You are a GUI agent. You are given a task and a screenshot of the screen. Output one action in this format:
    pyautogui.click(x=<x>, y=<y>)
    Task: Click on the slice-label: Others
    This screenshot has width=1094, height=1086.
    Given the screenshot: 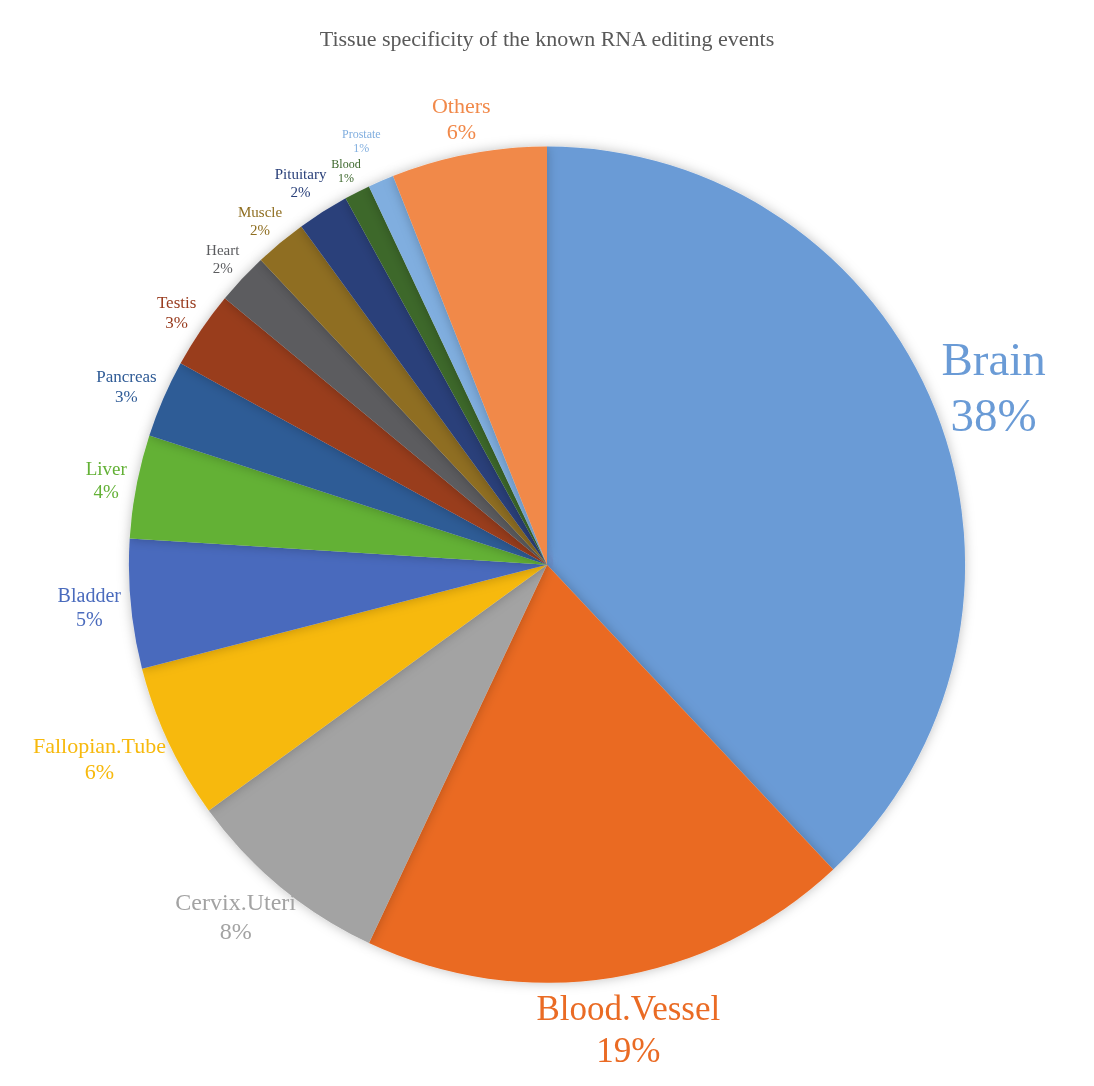 What is the action you would take?
    pyautogui.click(x=461, y=106)
    